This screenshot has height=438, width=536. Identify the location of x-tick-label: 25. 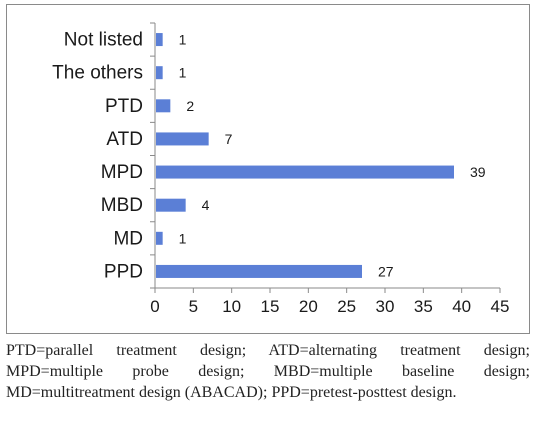
(346, 306).